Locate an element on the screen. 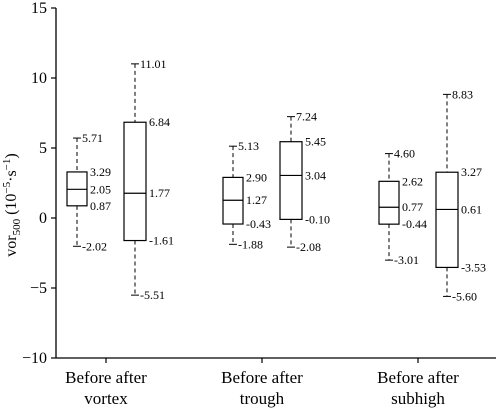 This screenshot has height=414, width=500. median-value-label: 0.77 is located at coordinates (412, 207).